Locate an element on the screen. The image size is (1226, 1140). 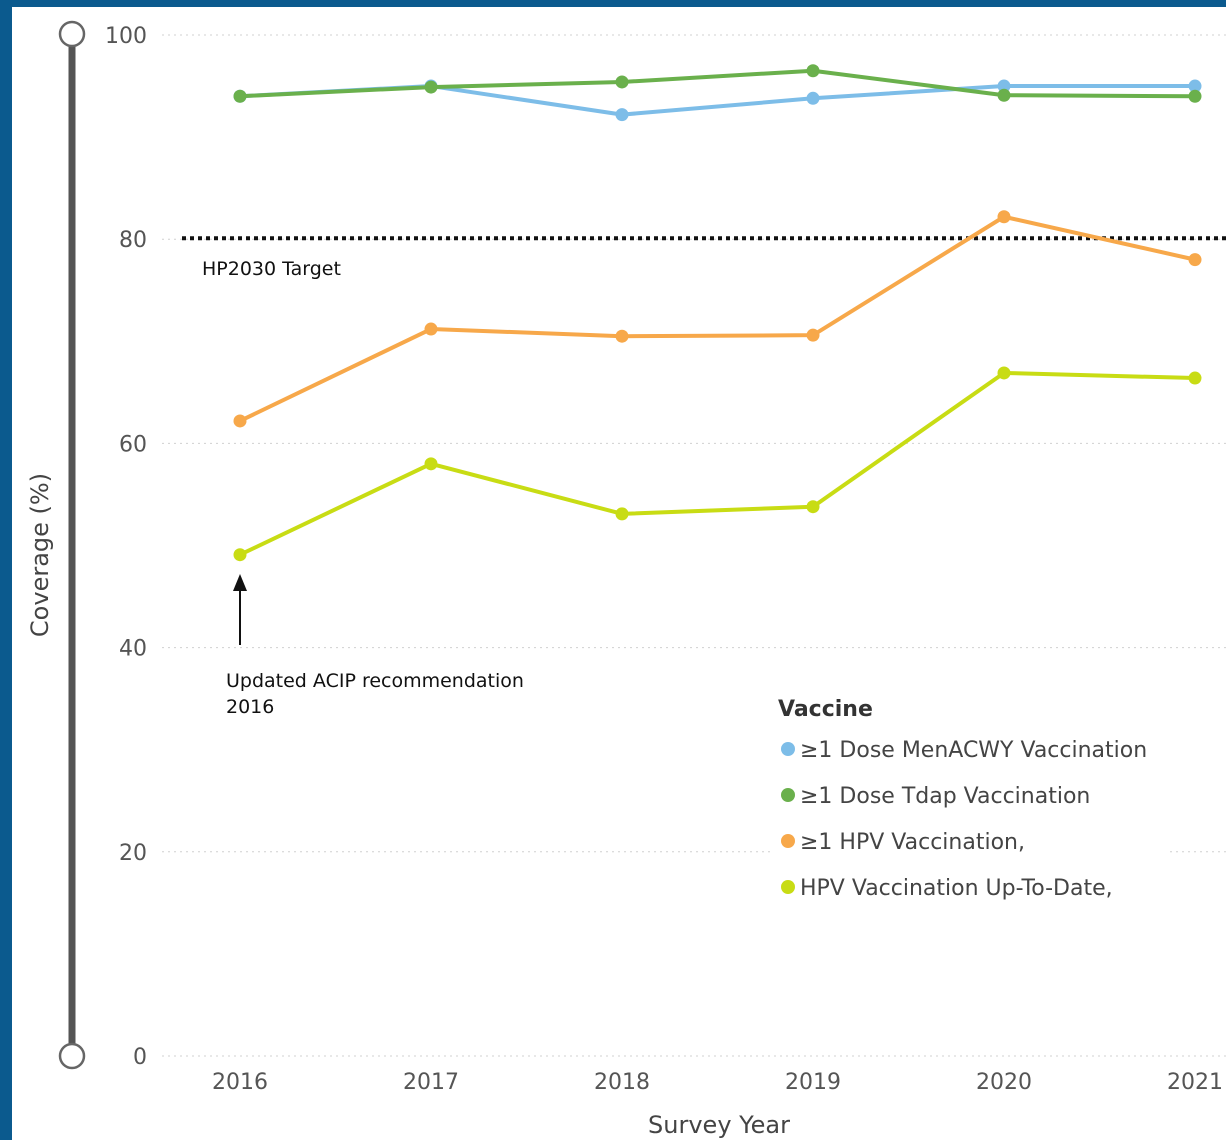
annotation-text-line: Updated ACIP recommendation is located at coordinates (375, 681).